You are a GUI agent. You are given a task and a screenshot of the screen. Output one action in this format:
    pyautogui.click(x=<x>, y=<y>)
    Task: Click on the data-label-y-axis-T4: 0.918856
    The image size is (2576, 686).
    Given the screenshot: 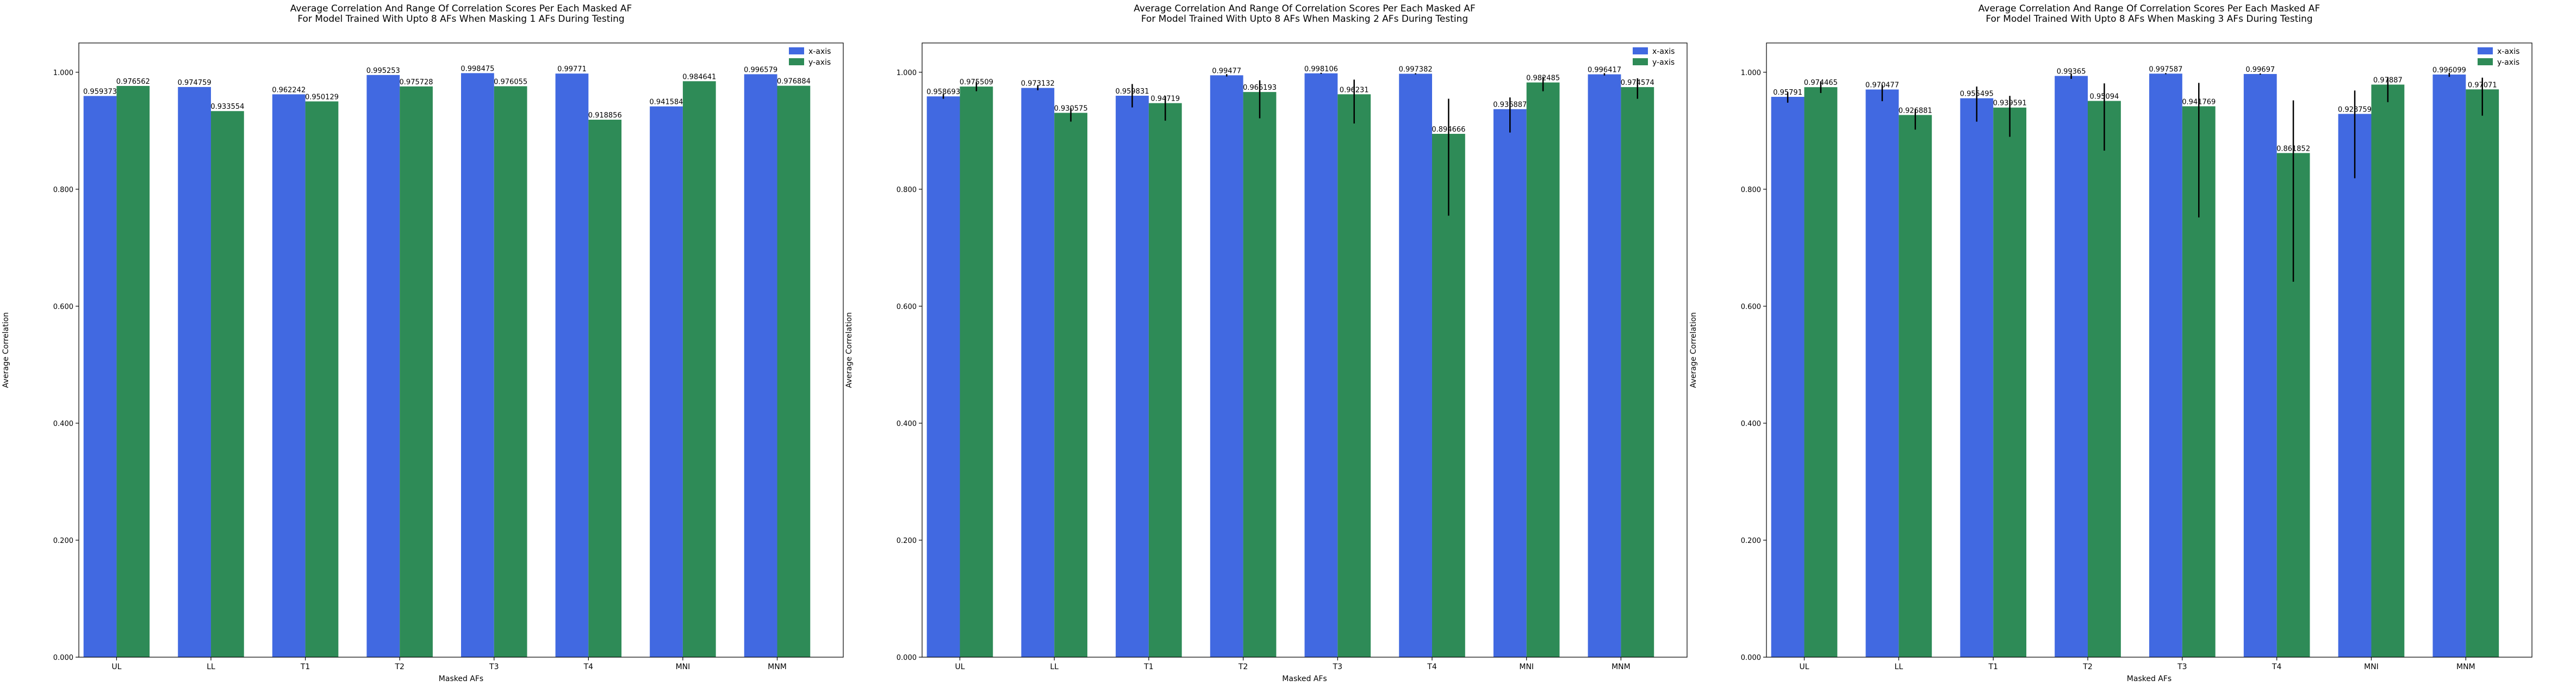 What is the action you would take?
    pyautogui.click(x=605, y=116)
    